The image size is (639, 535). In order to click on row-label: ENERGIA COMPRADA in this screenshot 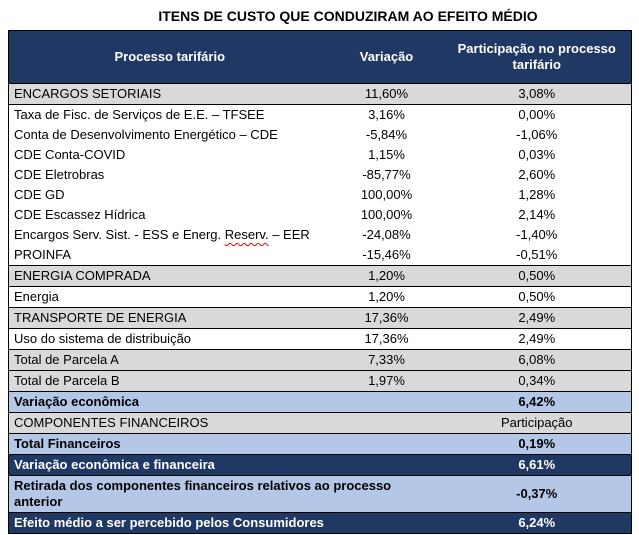, I will do `click(169, 276)`.